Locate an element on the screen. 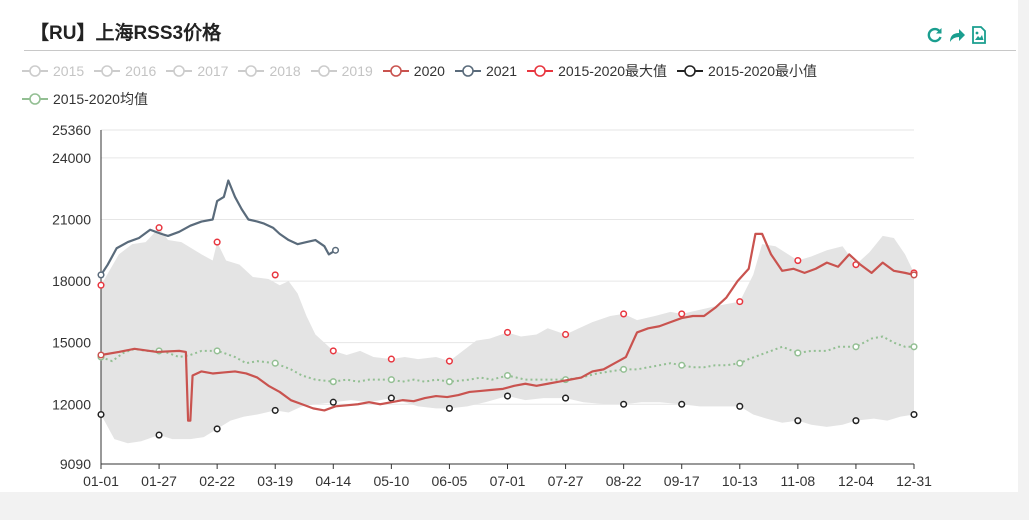 The image size is (1029, 520). x-tick-label: 04-14 is located at coordinates (333, 481).